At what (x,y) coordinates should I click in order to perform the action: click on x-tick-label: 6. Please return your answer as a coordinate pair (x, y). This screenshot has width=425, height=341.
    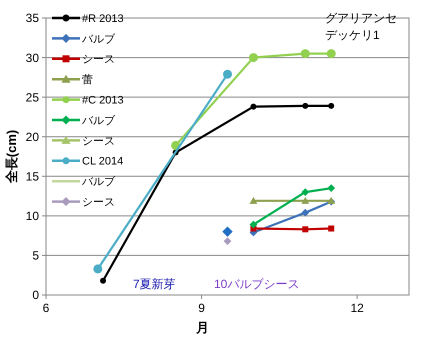
    Looking at the image, I should click on (46, 308).